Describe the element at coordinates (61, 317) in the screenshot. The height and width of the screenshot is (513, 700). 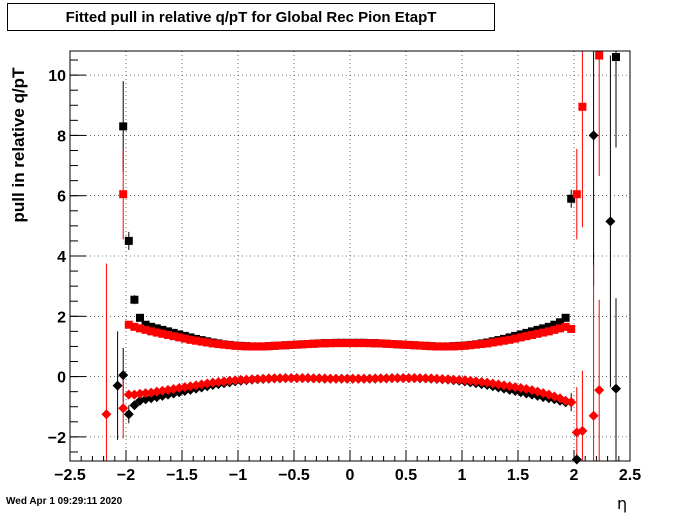
I see `y-tick-label: 2` at that location.